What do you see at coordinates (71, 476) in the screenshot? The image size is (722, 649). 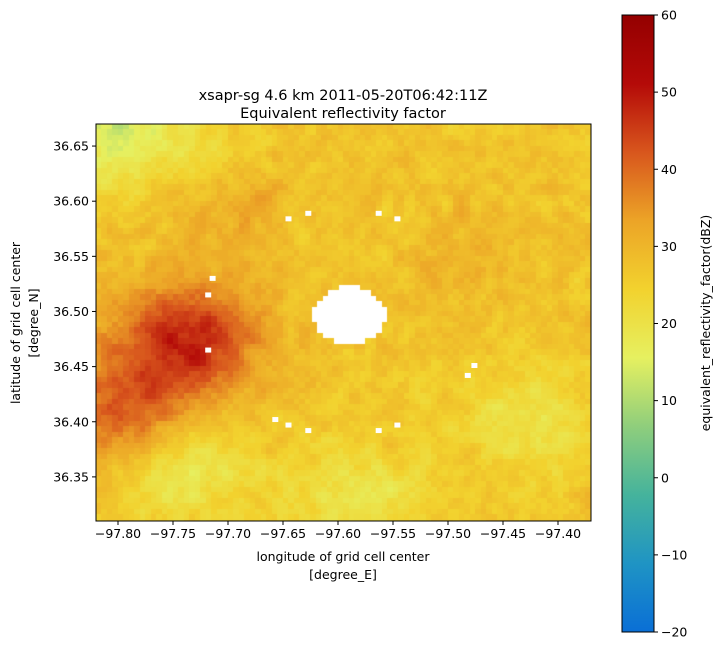 I see `y-tick-label: 36.35` at bounding box center [71, 476].